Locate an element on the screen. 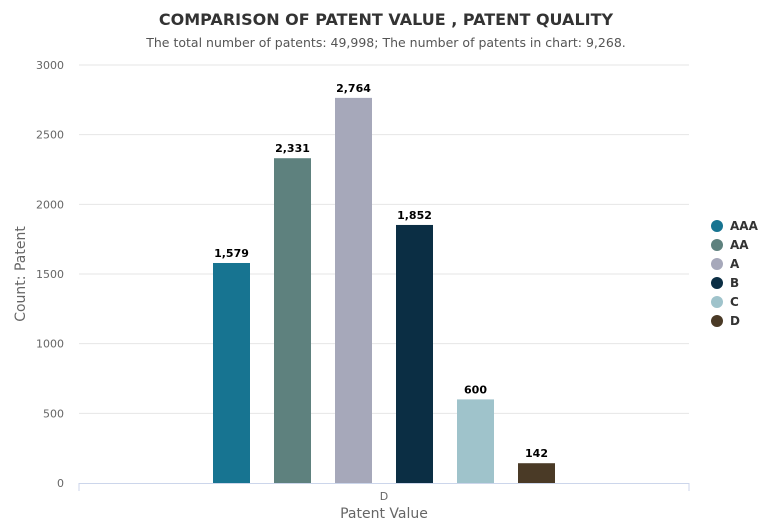 Image resolution: width=772 pixels, height=530 pixels. legend-label: B is located at coordinates (734, 283).